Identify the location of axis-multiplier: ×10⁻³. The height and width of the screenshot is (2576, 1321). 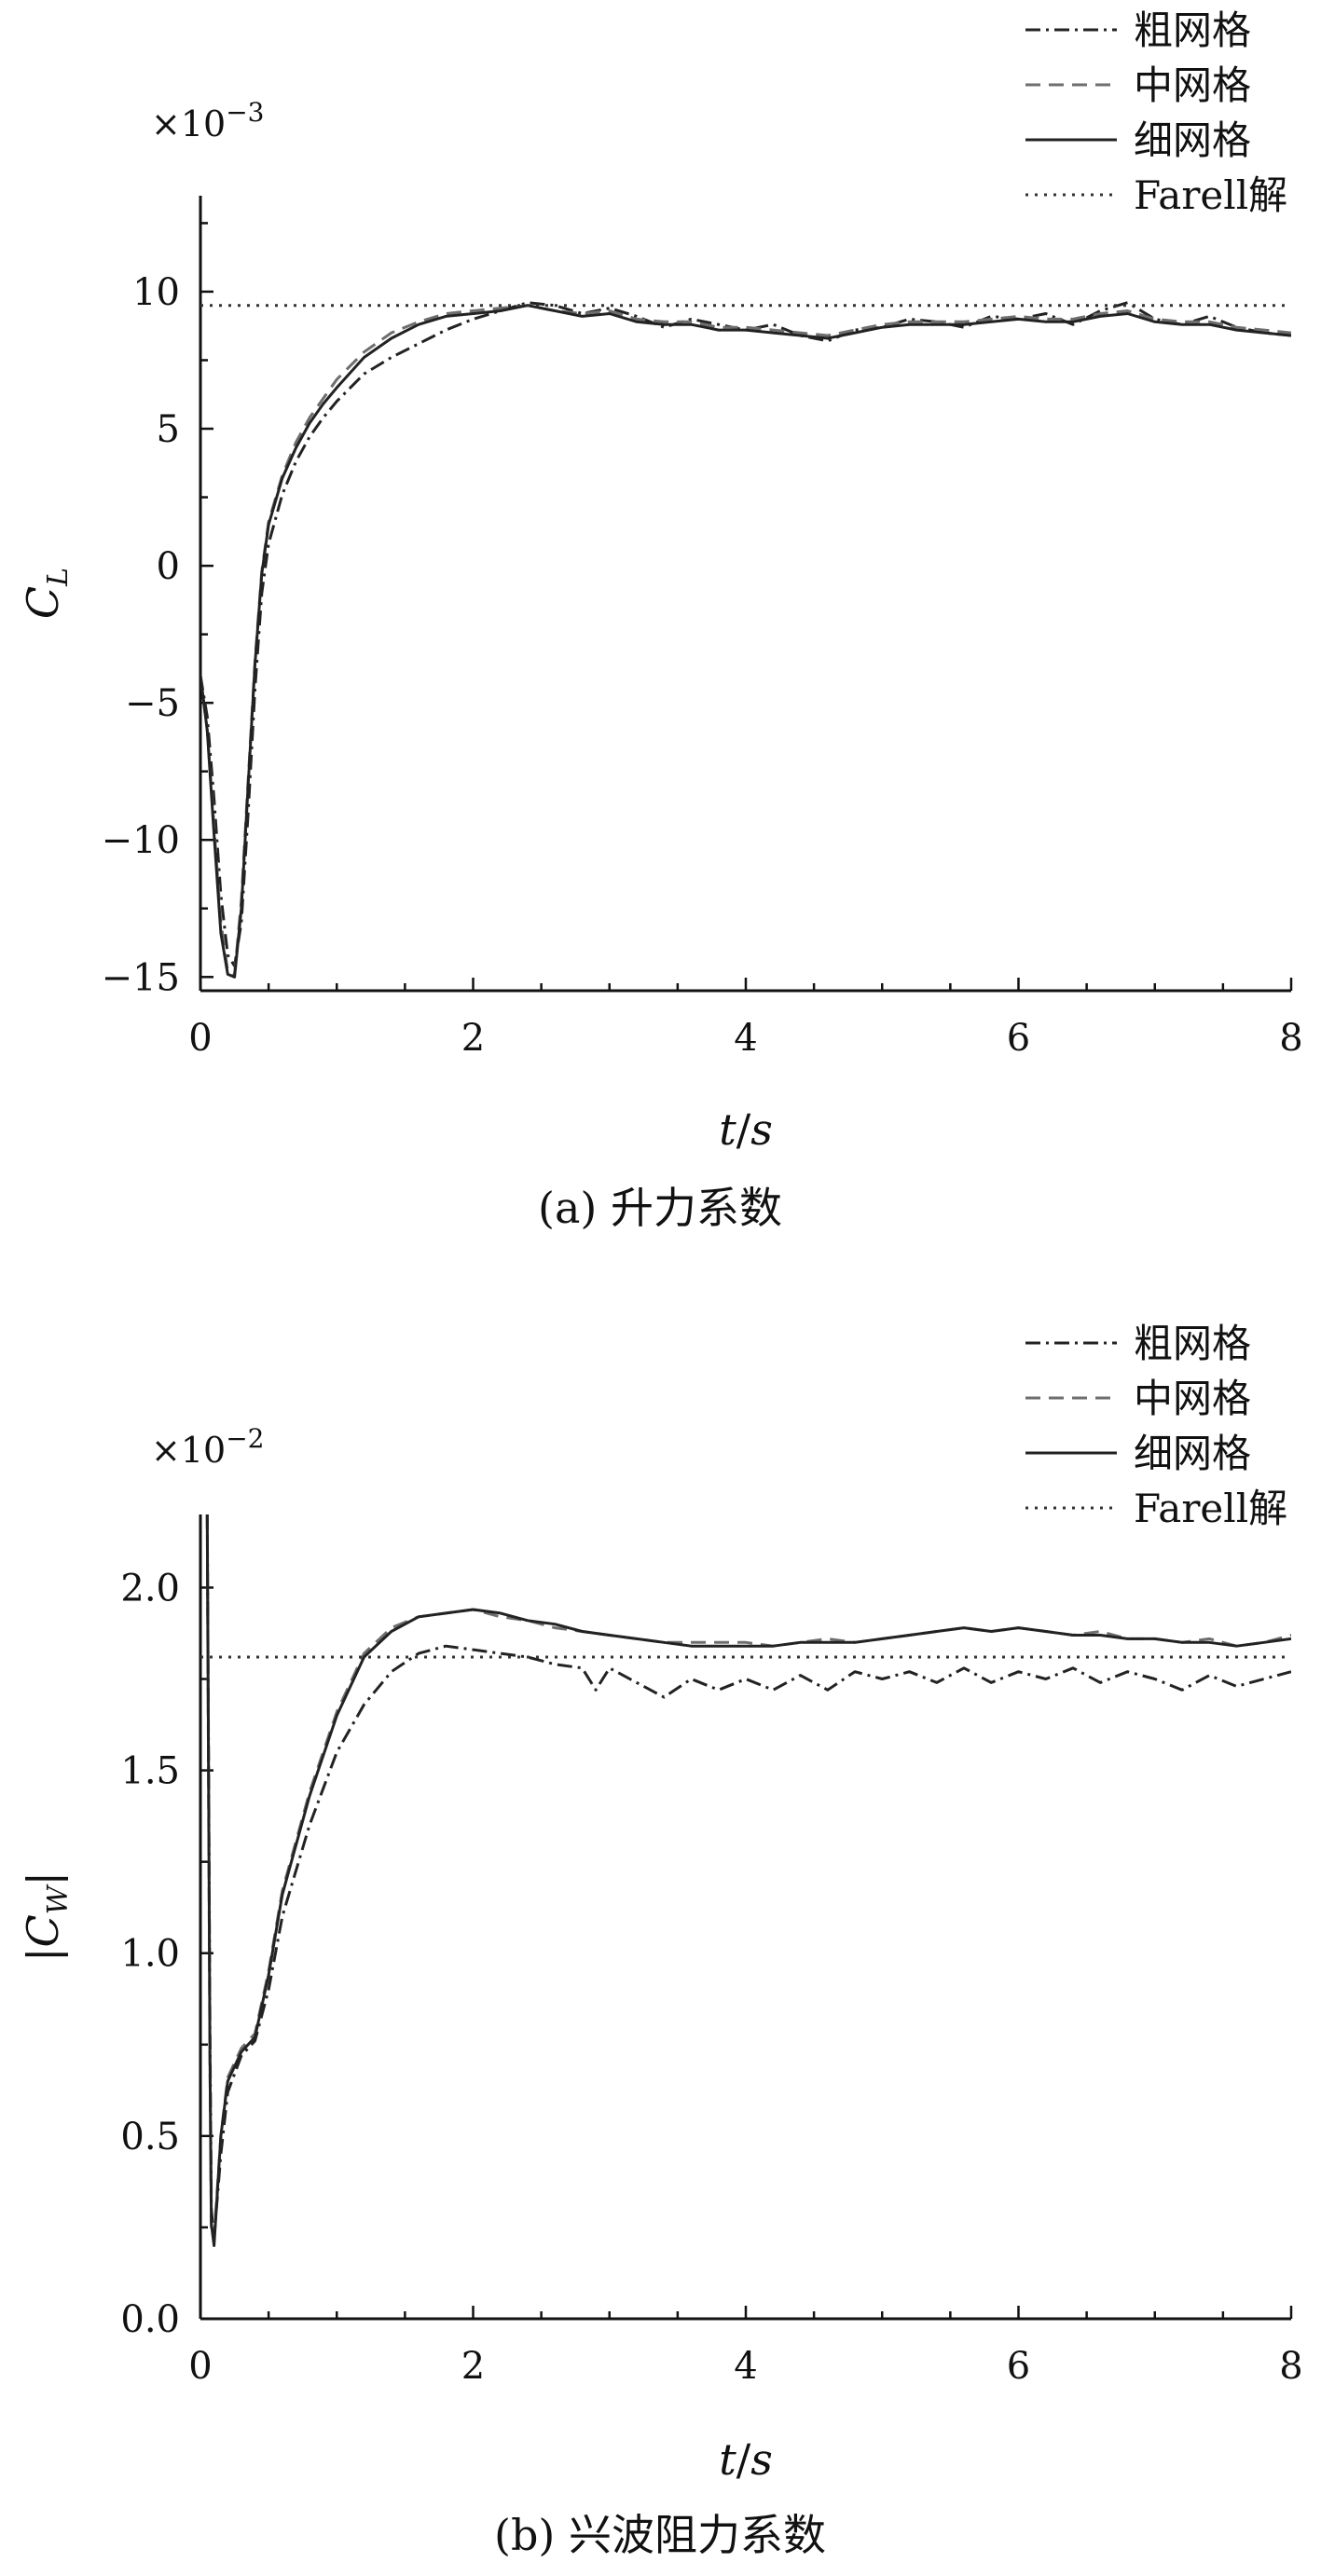
(208, 120).